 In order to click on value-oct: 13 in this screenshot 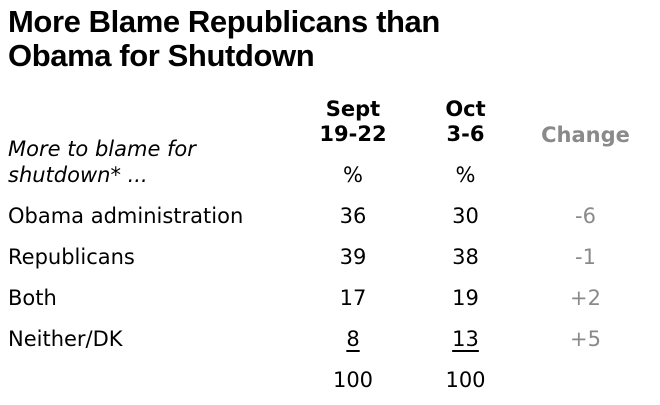, I will do `click(465, 332)`.